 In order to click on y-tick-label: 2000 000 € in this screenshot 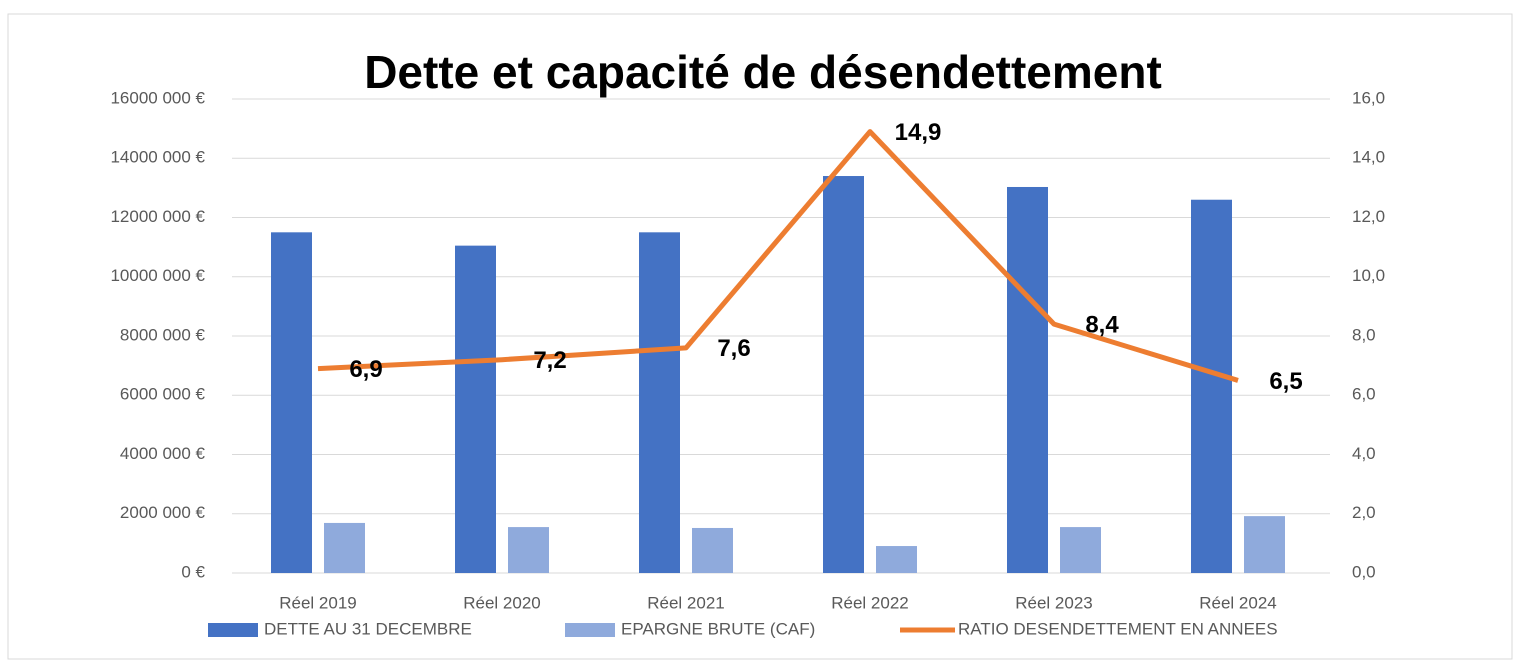, I will do `click(163, 512)`.